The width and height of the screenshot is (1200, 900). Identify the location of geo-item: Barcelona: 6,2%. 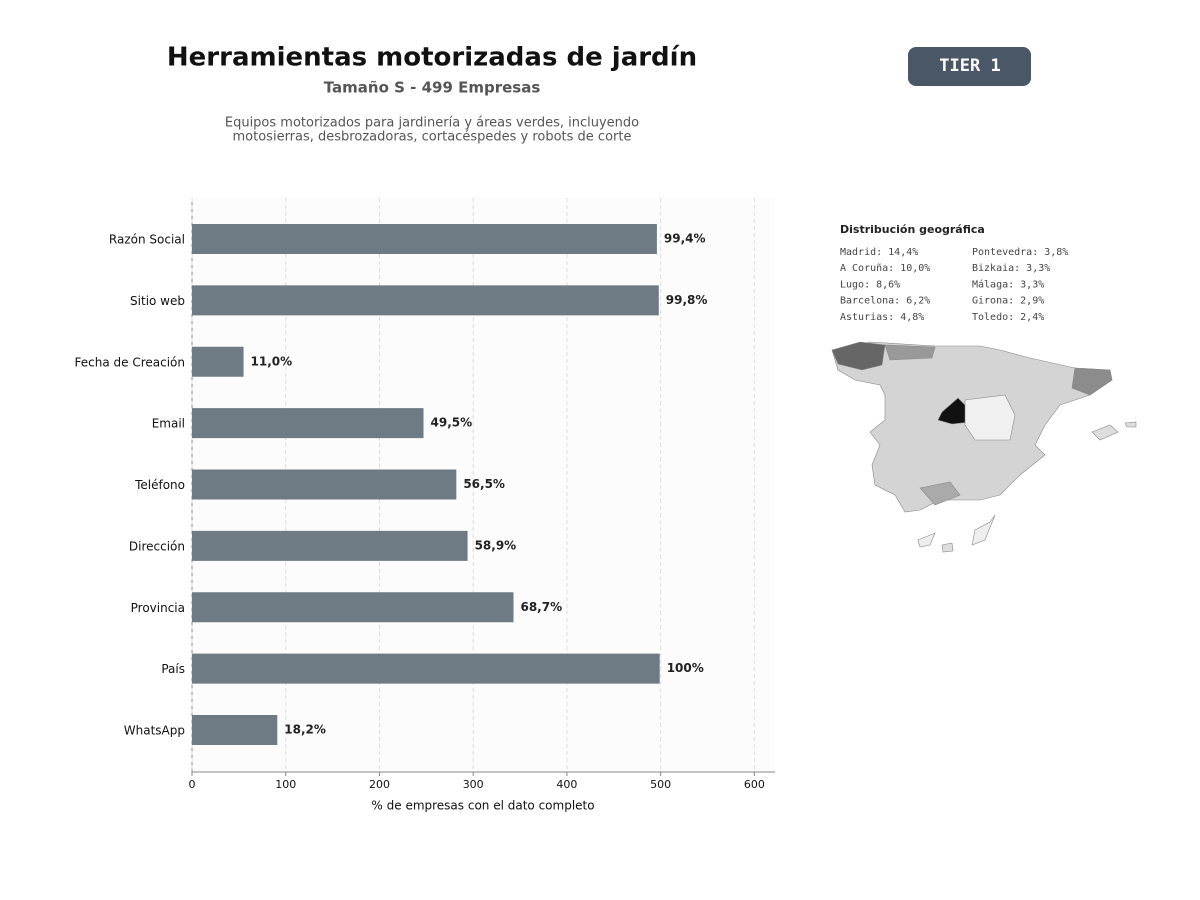
(885, 301).